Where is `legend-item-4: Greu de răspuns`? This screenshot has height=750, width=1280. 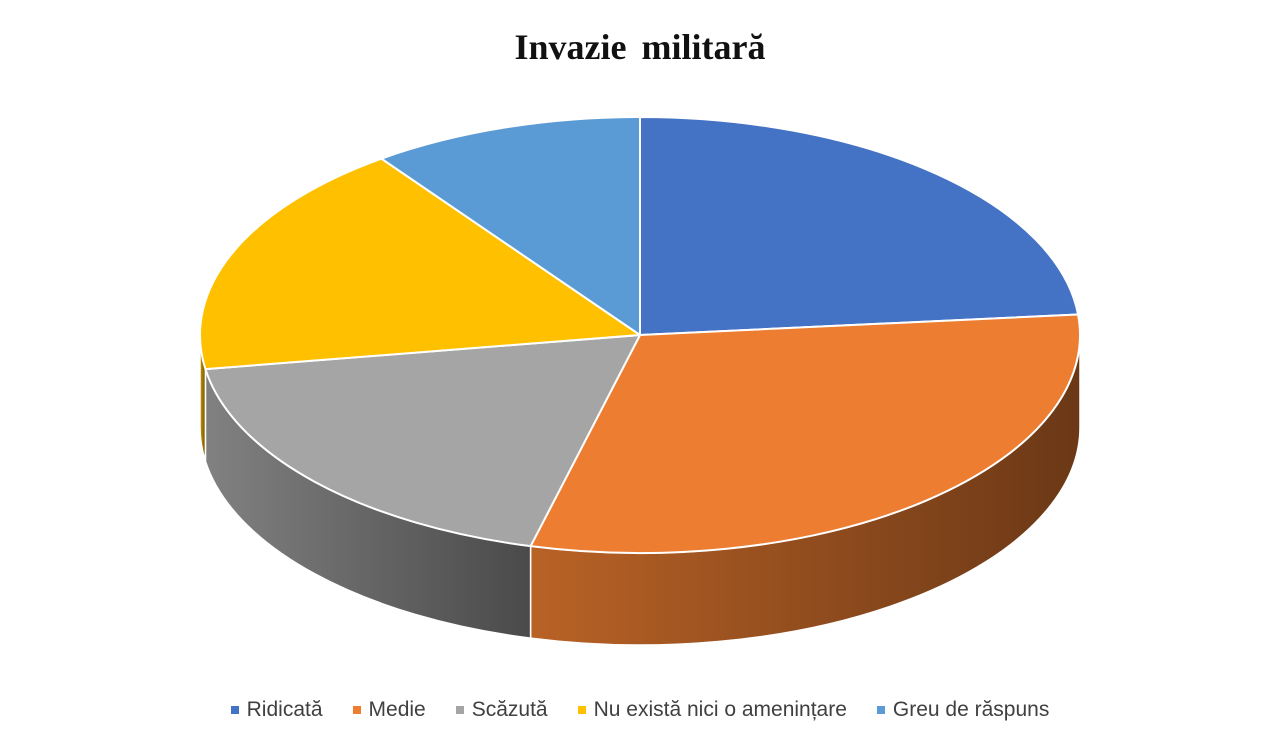
legend-item-4: Greu de răspuns is located at coordinates (963, 710).